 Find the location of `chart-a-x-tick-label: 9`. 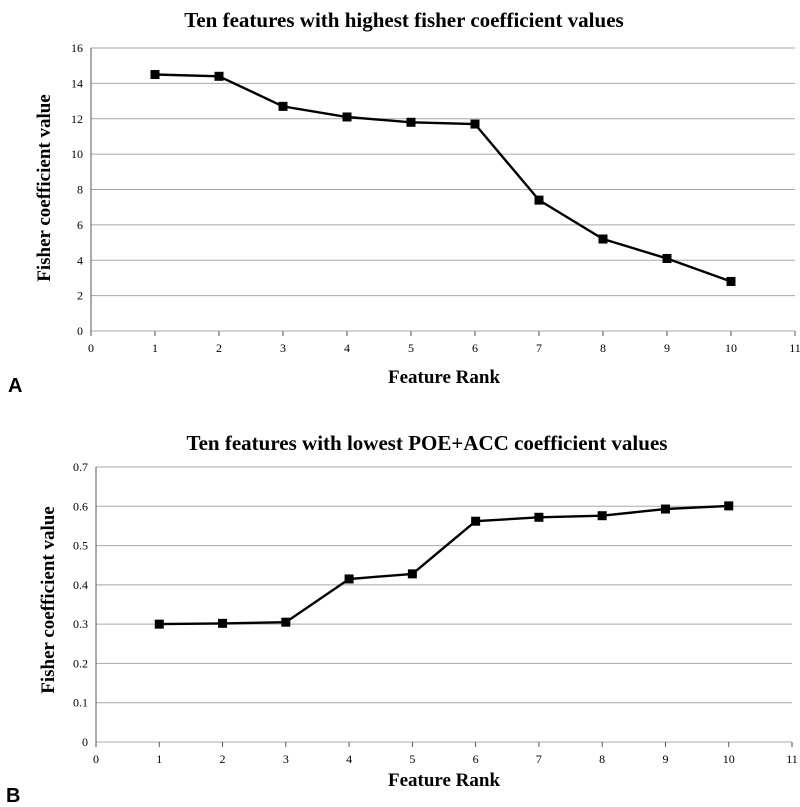

chart-a-x-tick-label: 9 is located at coordinates (667, 348).